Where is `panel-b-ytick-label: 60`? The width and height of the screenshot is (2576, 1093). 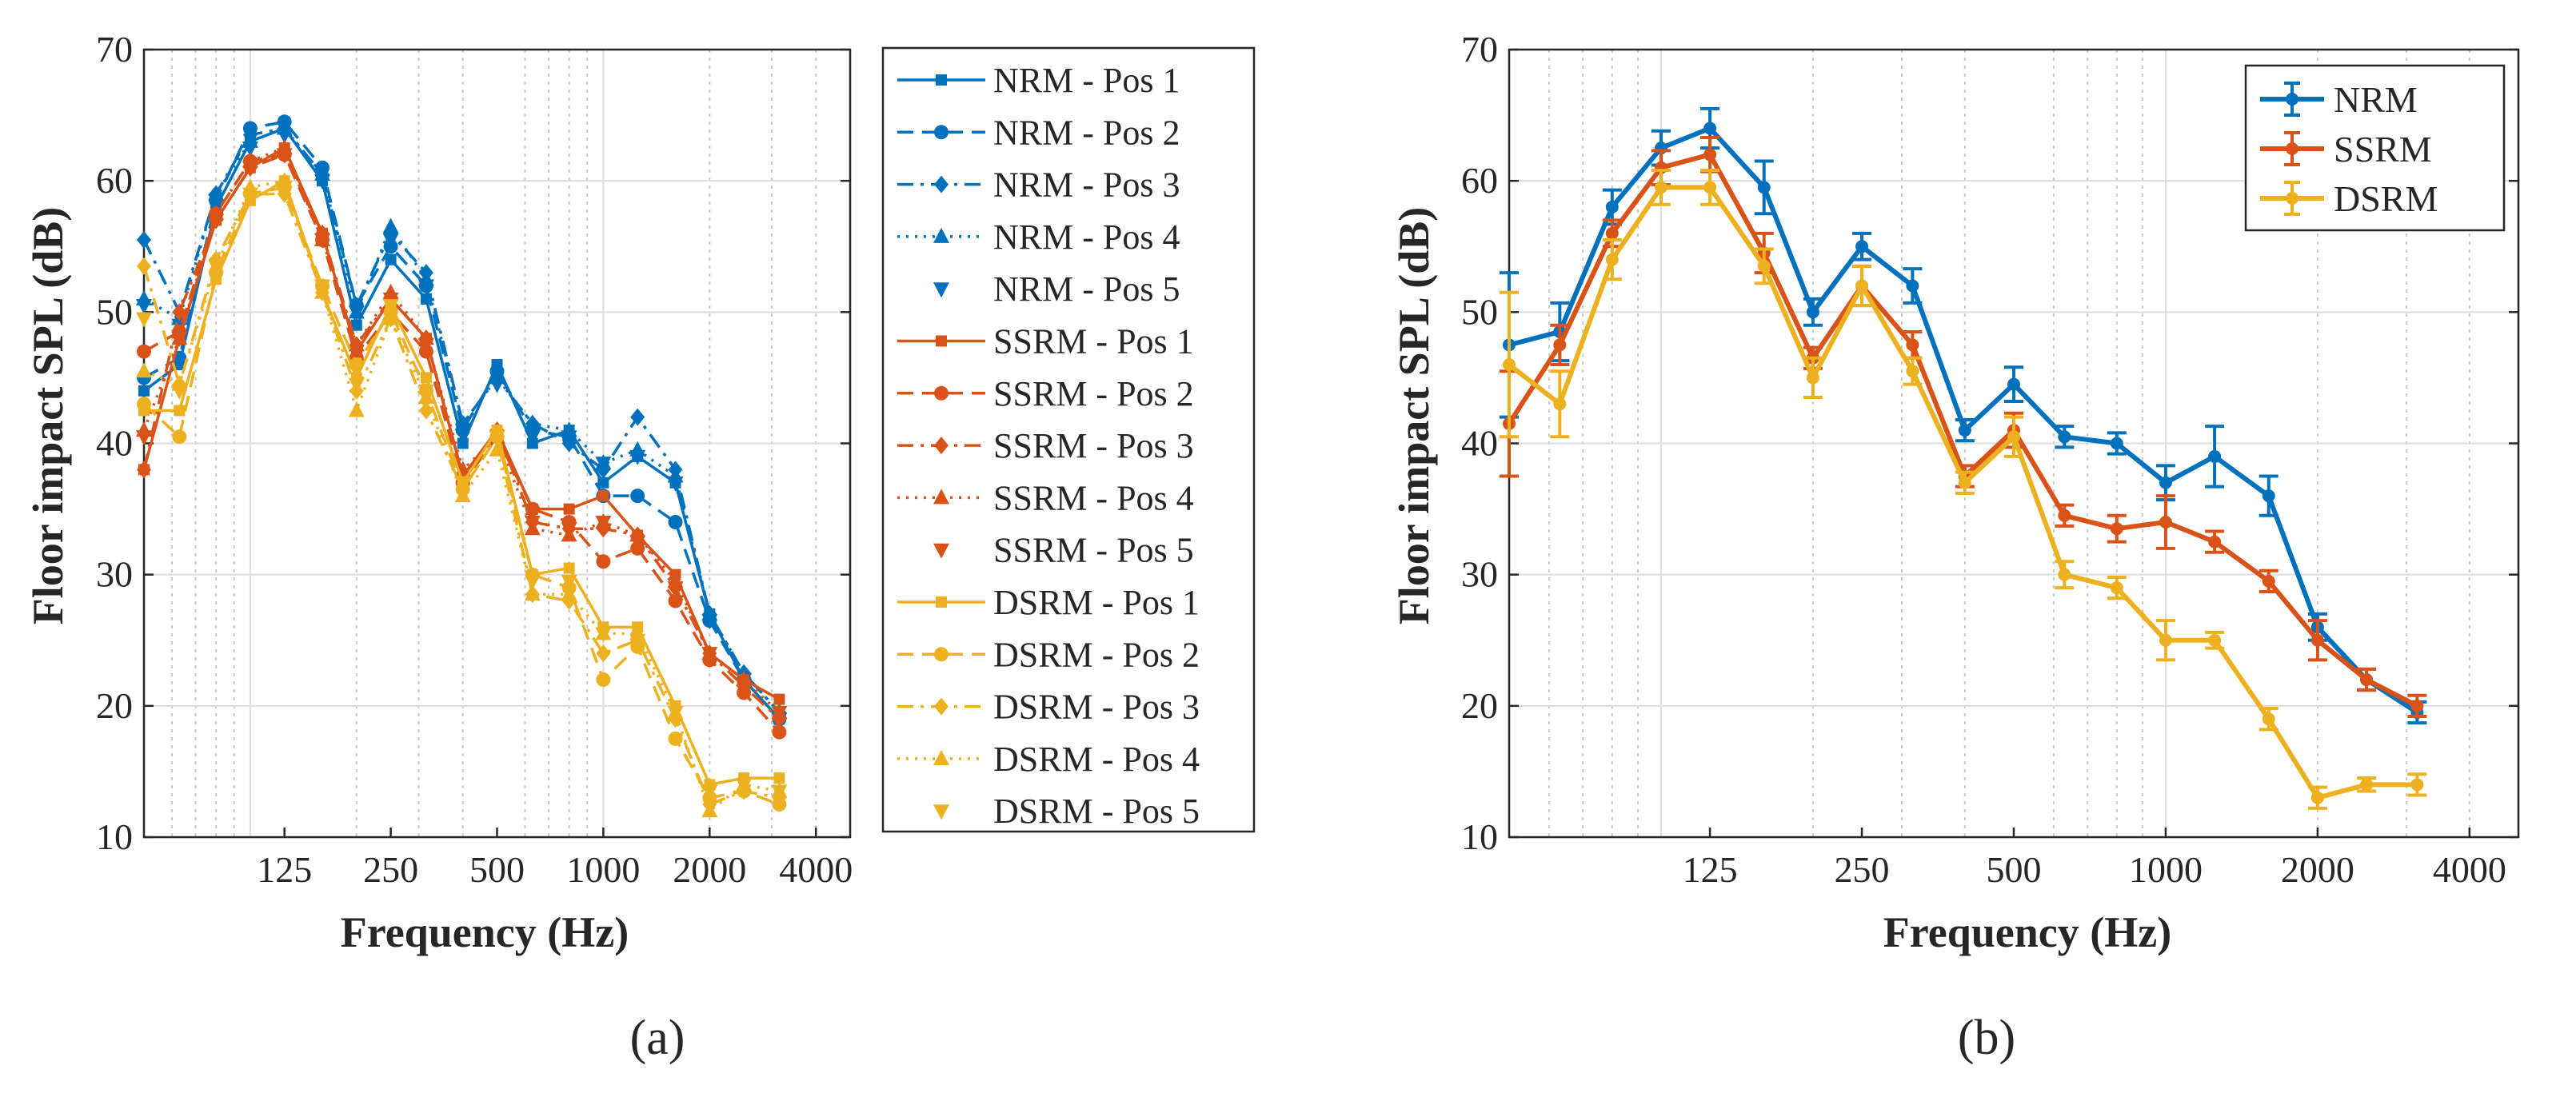
panel-b-ytick-label: 60 is located at coordinates (1480, 180).